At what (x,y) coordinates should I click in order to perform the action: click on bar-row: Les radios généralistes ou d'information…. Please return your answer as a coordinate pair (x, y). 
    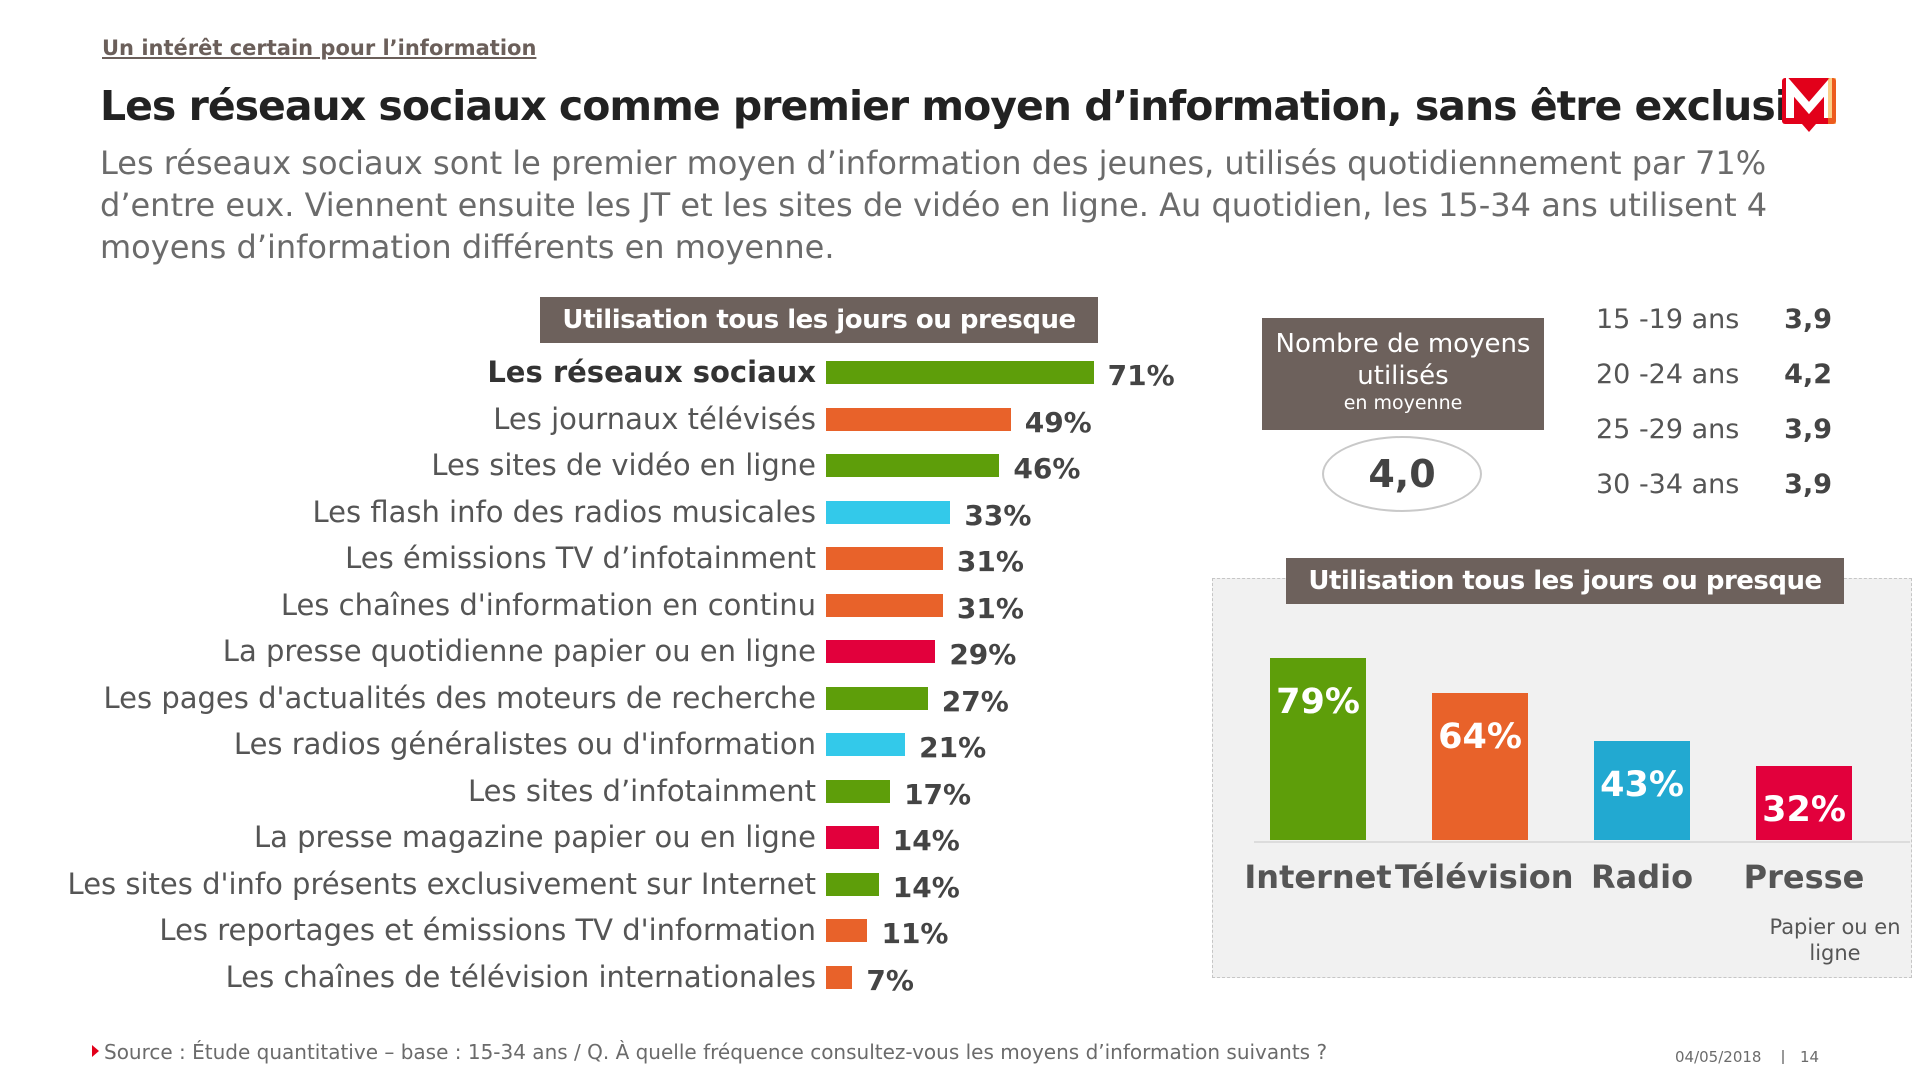
    Looking at the image, I should click on (600, 744).